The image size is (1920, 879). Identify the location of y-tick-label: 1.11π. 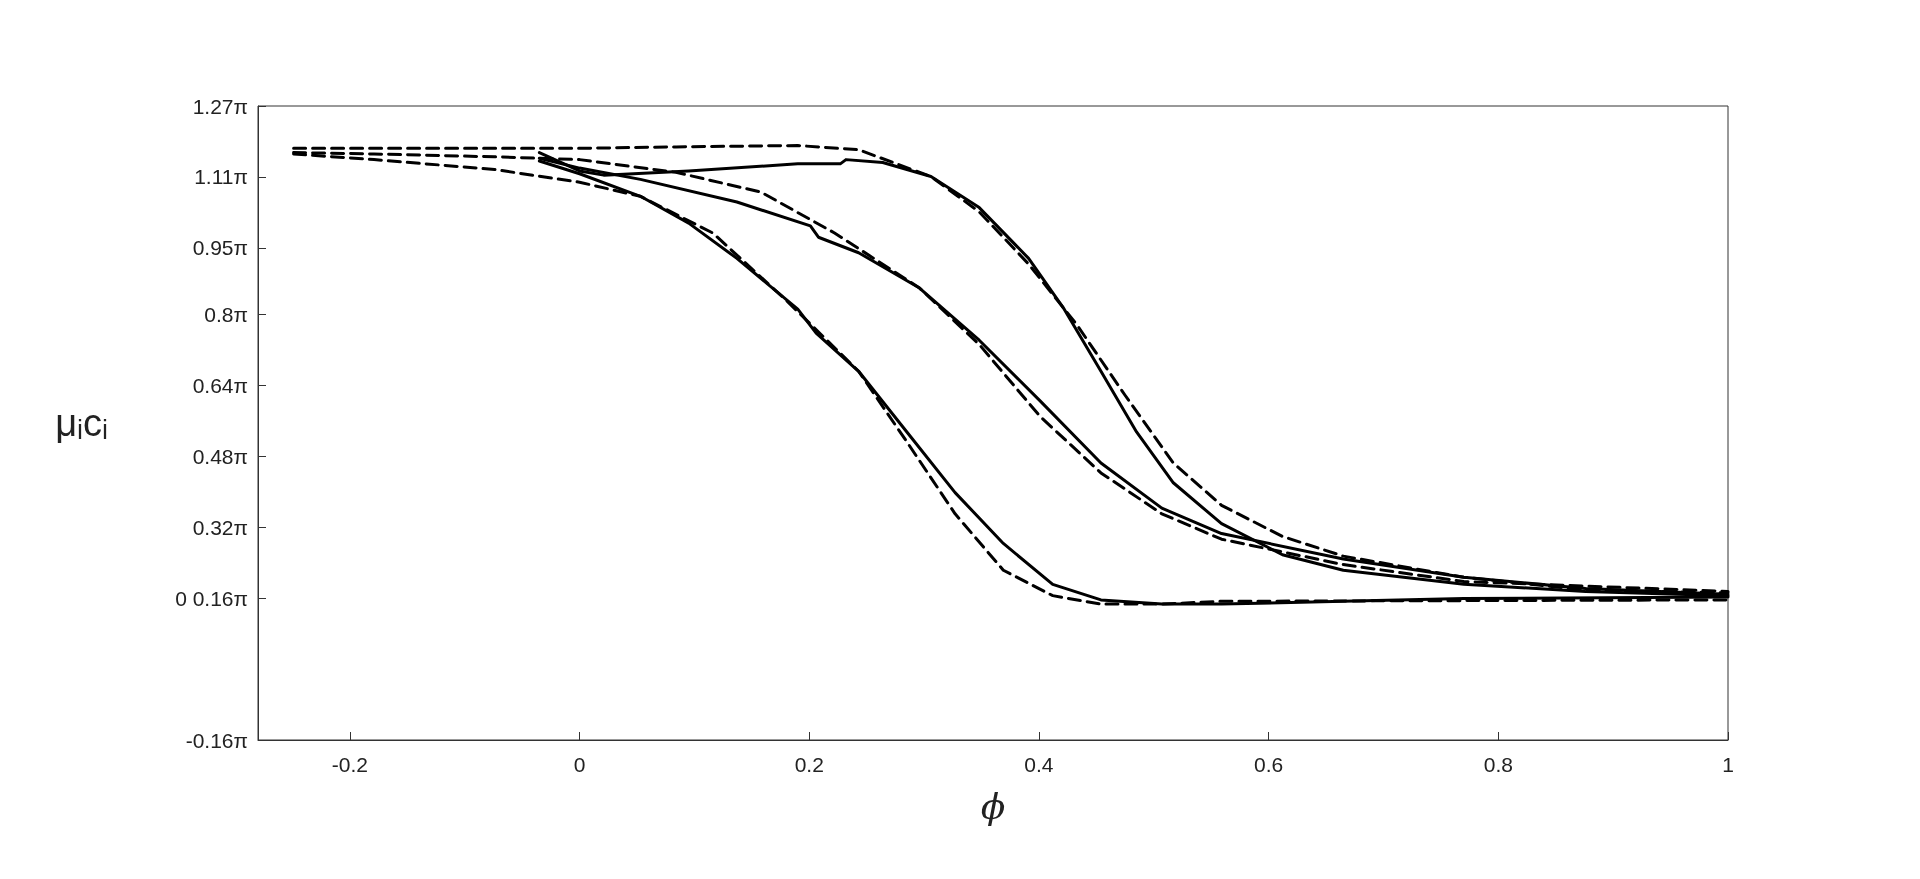
(221, 177).